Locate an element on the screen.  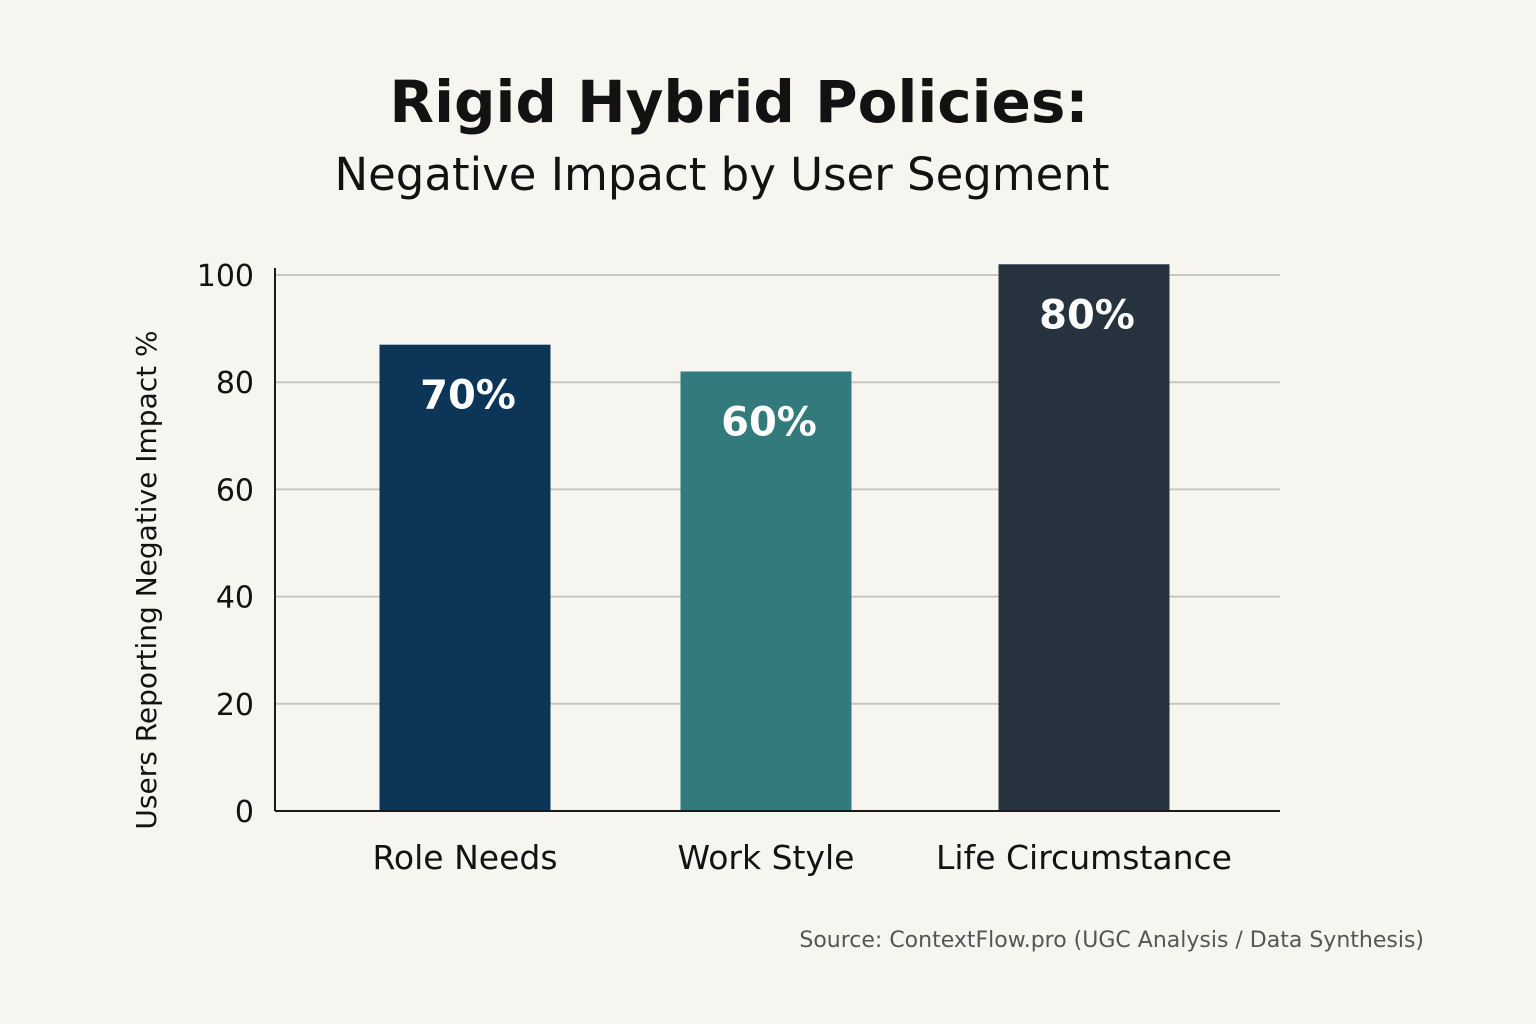
data-label: 70% is located at coordinates (468, 396).